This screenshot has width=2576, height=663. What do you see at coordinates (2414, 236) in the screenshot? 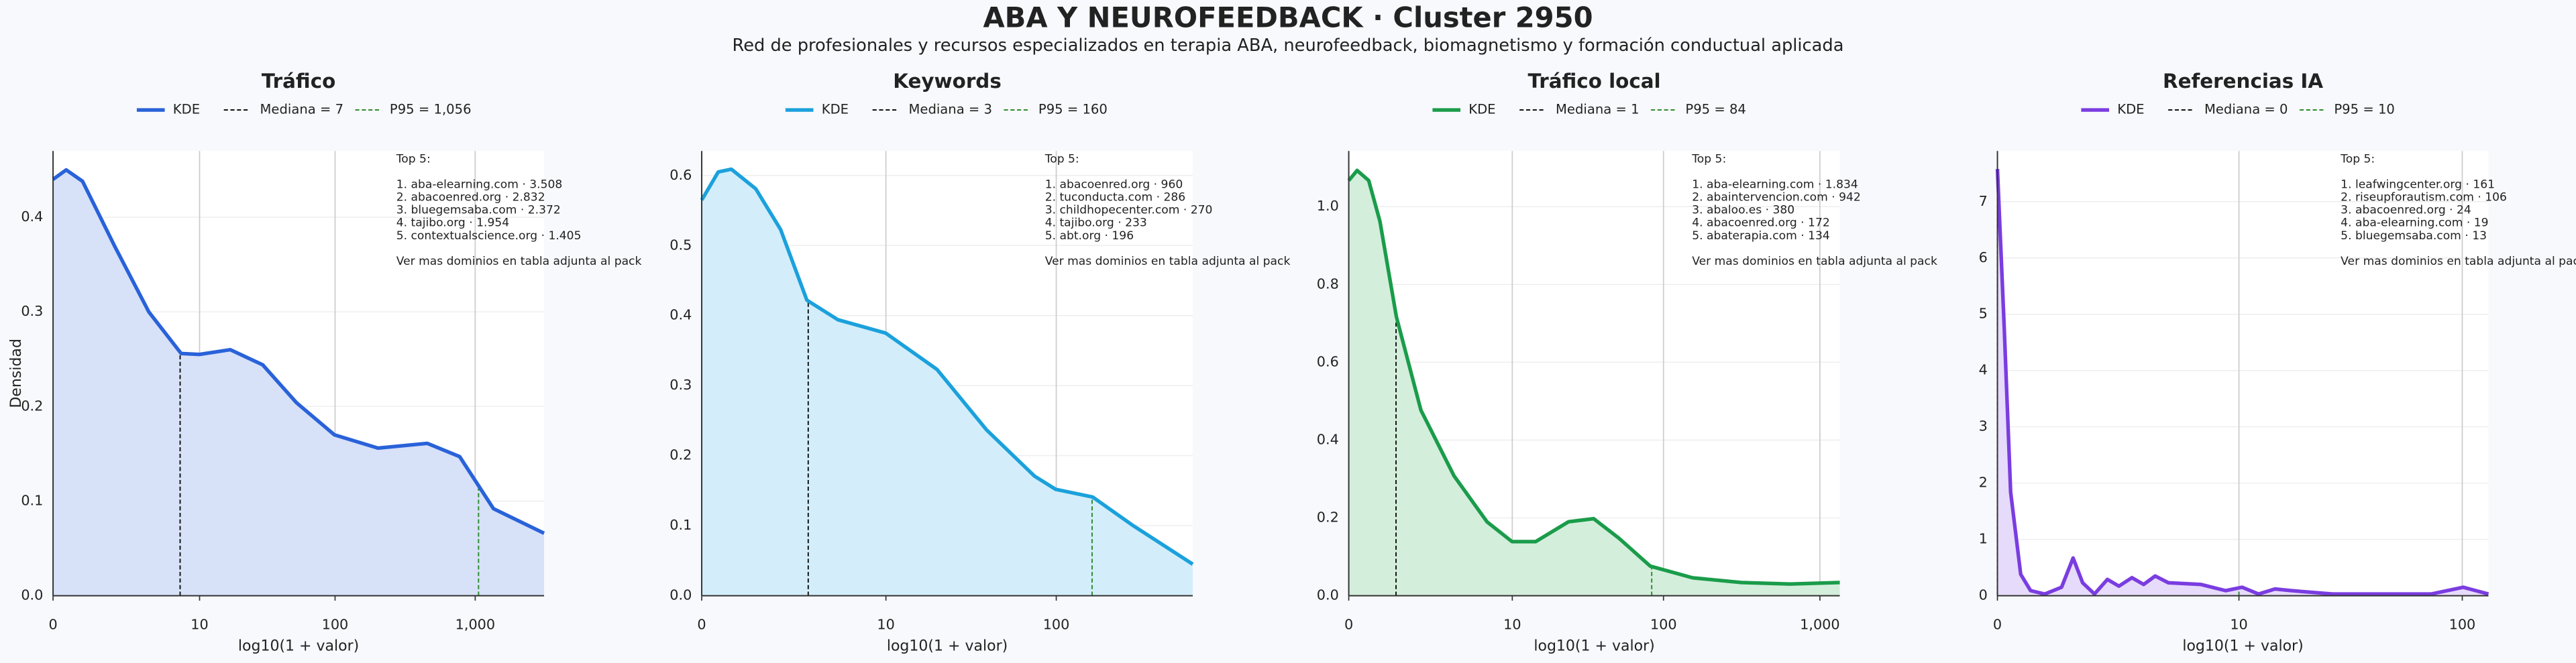
I see `annotation-line: 5. bluegemsaba.com · 13` at bounding box center [2414, 236].